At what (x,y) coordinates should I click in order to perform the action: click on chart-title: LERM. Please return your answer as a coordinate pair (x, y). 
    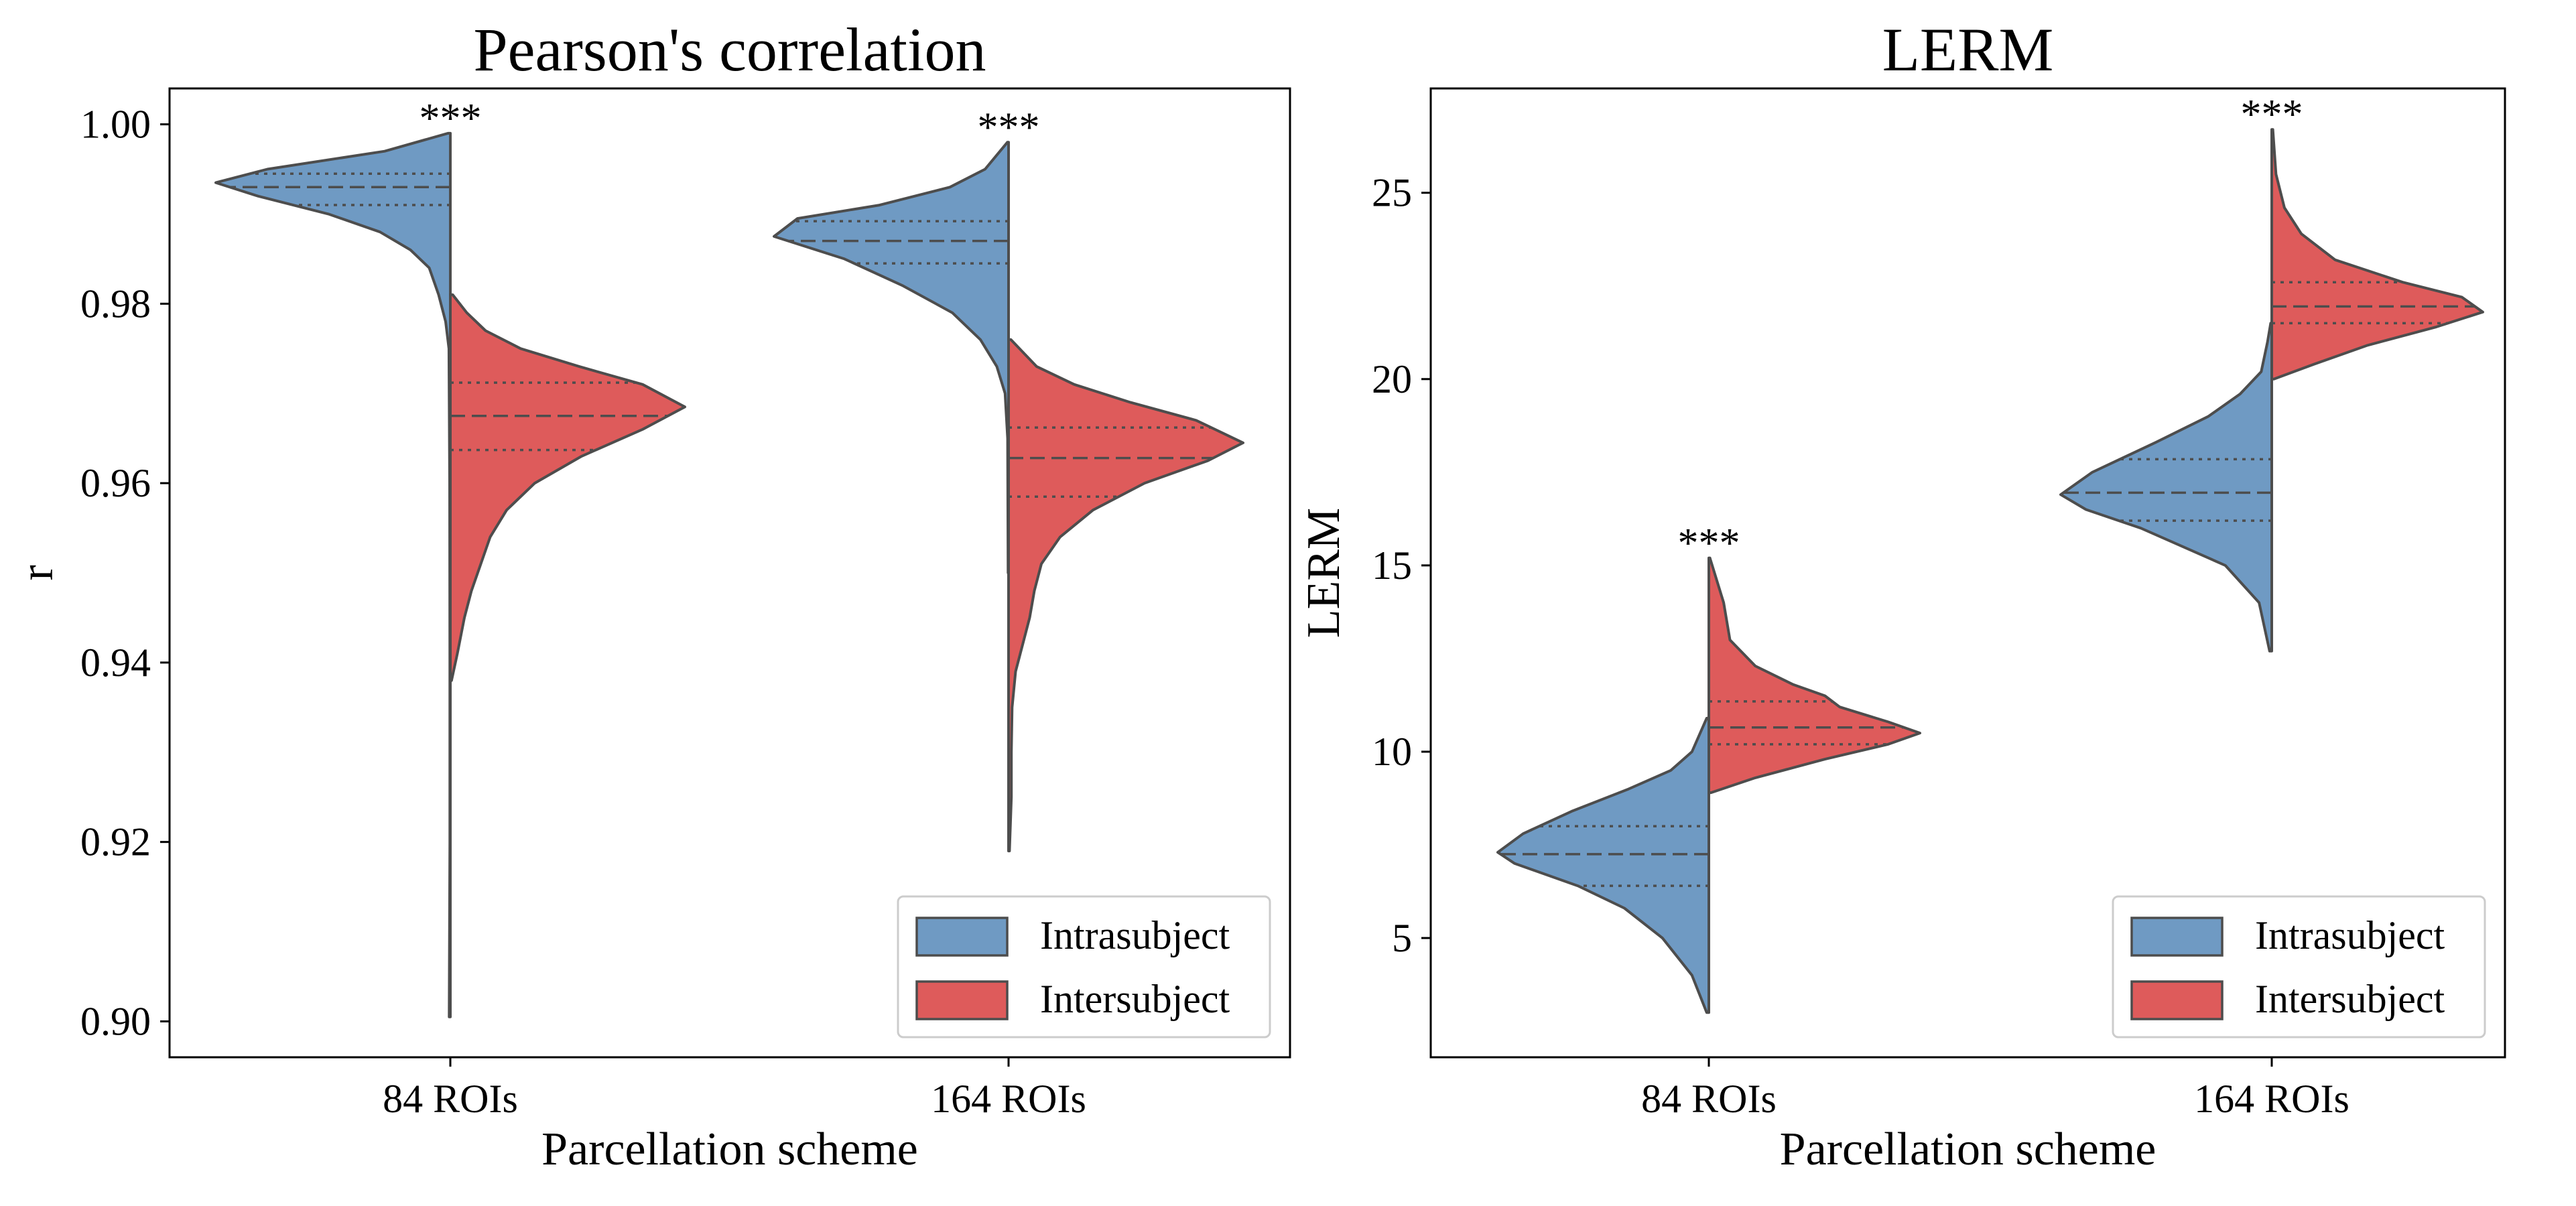
    Looking at the image, I should click on (1968, 49).